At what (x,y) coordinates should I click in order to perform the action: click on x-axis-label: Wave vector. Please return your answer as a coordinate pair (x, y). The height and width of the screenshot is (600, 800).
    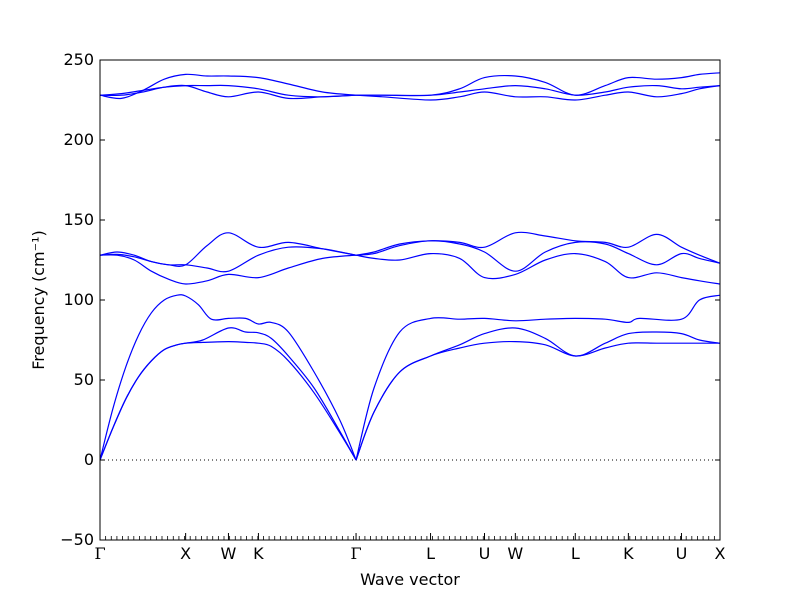
    Looking at the image, I should click on (410, 579).